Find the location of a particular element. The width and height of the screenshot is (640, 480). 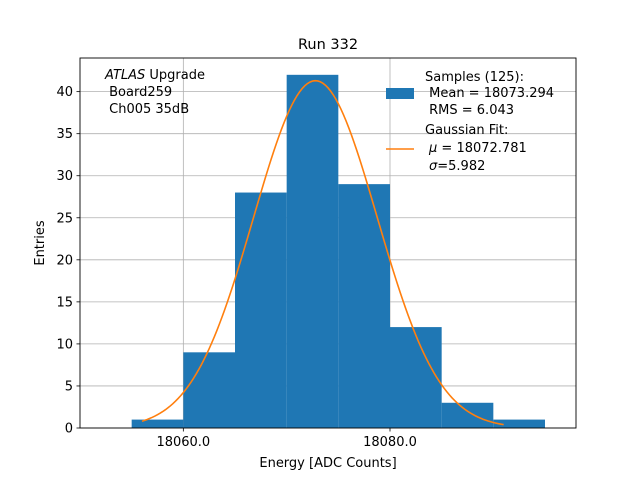

y-tick-label: 5 is located at coordinates (69, 386).